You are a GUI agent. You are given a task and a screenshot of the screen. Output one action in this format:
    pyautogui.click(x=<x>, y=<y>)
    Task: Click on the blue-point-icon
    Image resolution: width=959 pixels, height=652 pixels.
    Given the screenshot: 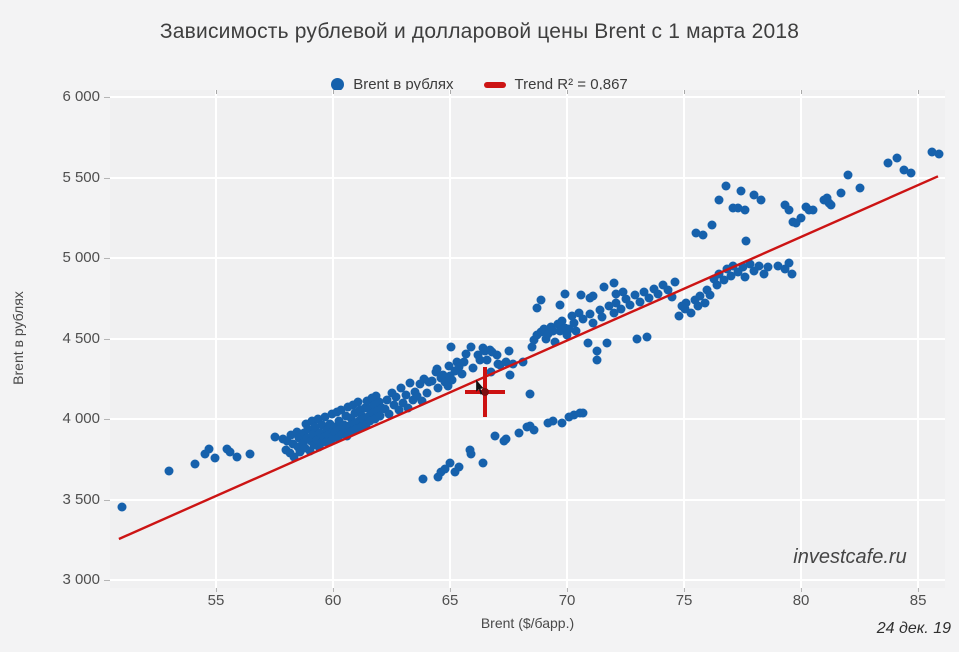 What is the action you would take?
    pyautogui.click(x=338, y=84)
    